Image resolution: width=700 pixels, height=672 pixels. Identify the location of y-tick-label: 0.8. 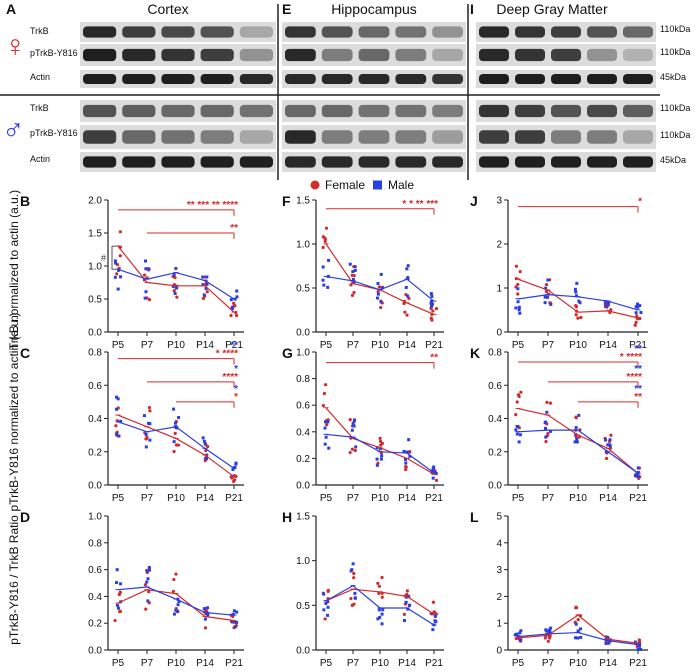
(95, 543).